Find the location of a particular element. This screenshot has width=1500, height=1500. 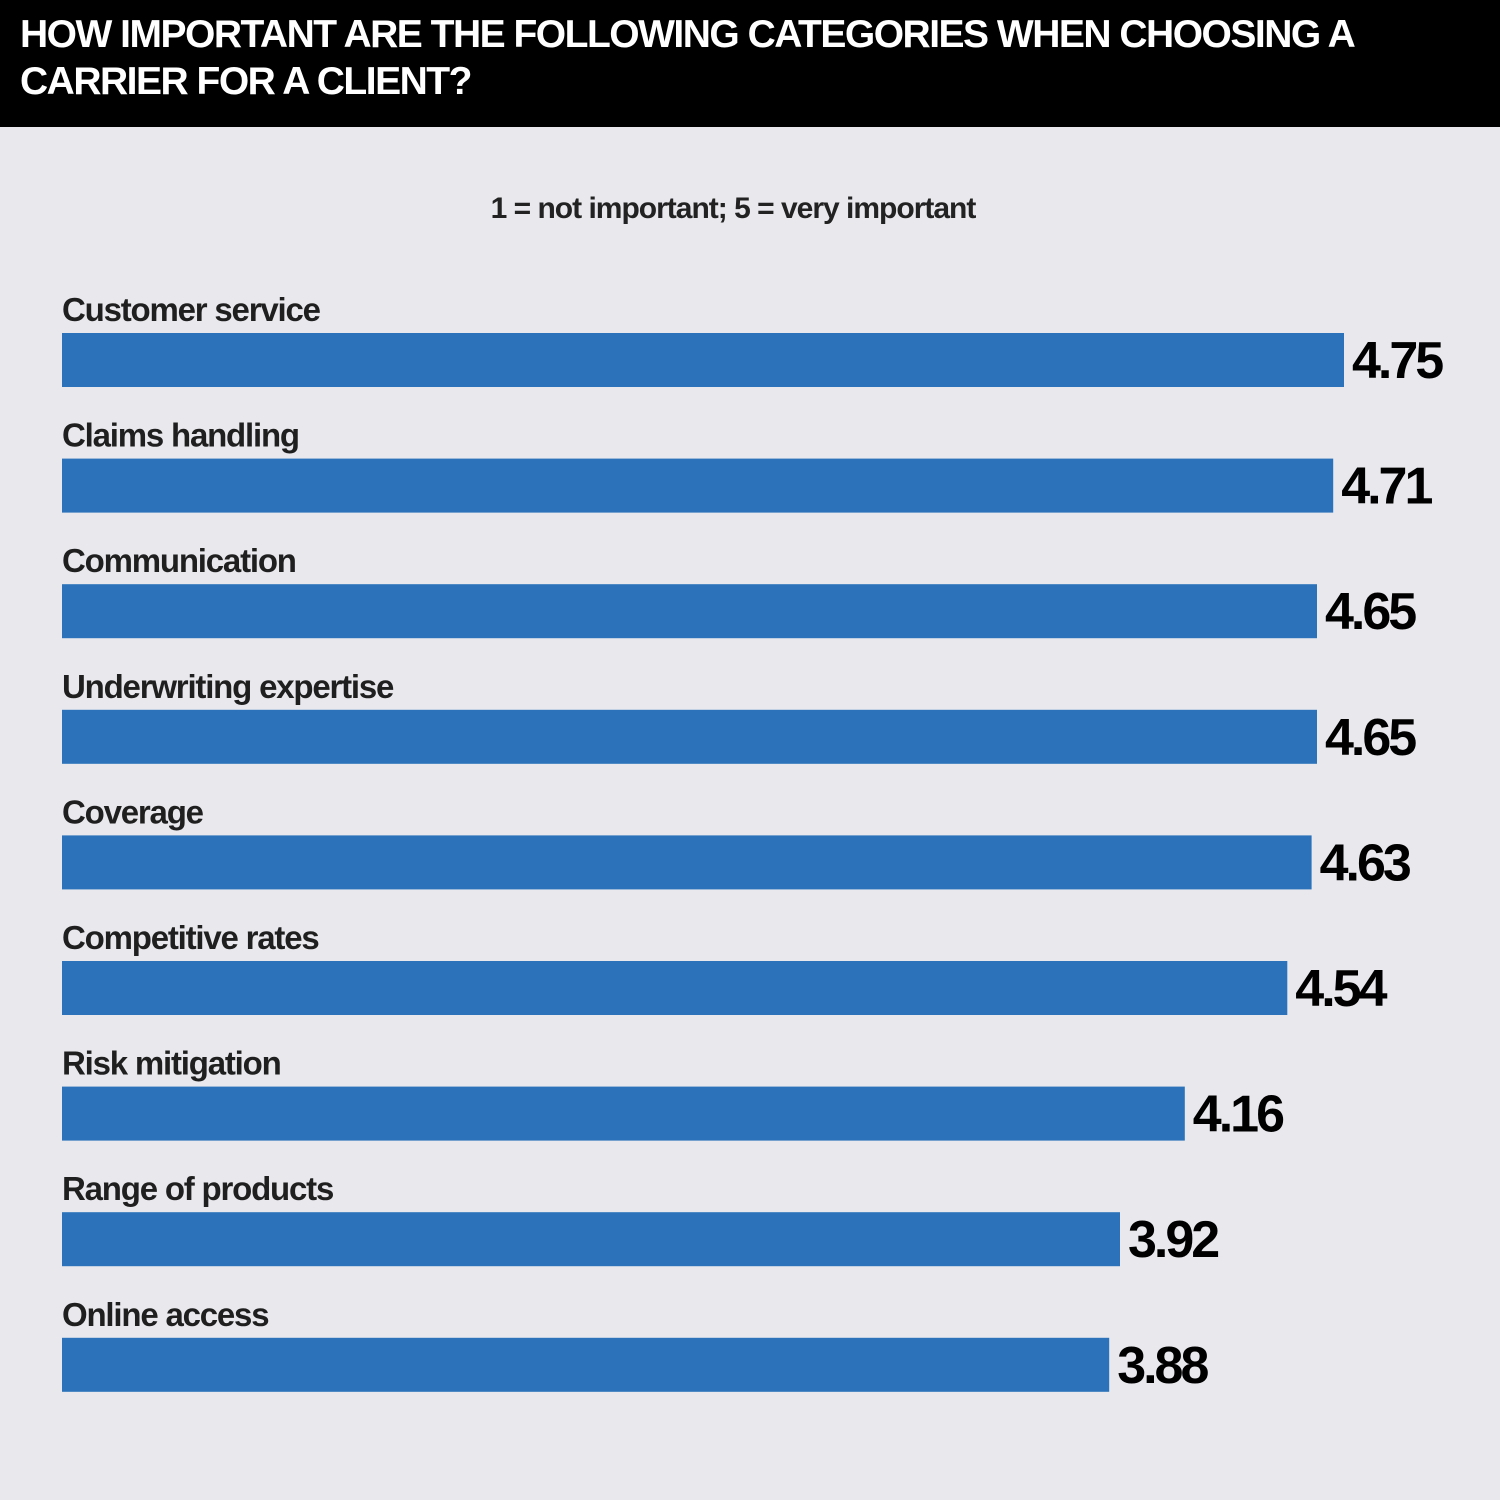

bar-label: Coverage is located at coordinates (133, 811).